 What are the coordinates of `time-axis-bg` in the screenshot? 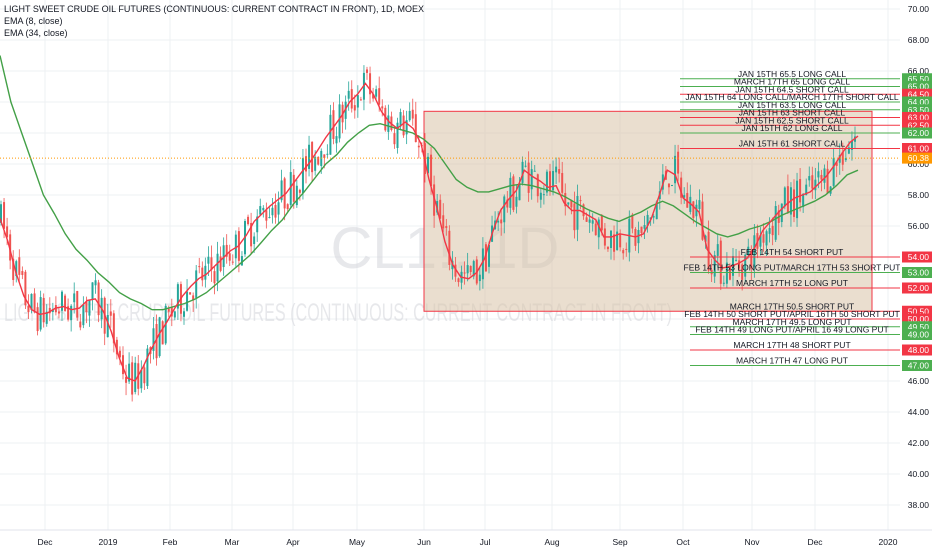 It's located at (466, 540).